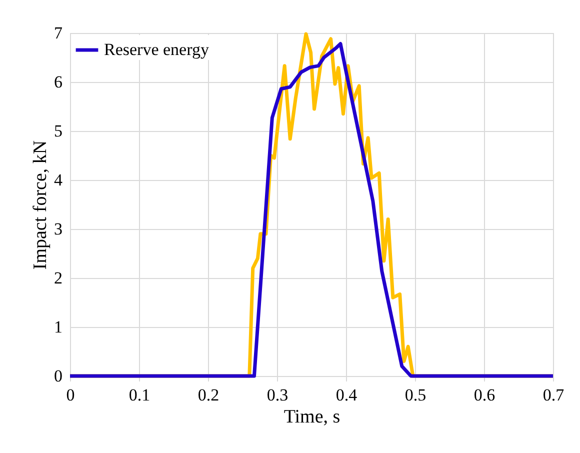 Image resolution: width=580 pixels, height=453 pixels. Describe the element at coordinates (157, 49) in the screenshot. I see `legend-label: Reserve energy` at that location.